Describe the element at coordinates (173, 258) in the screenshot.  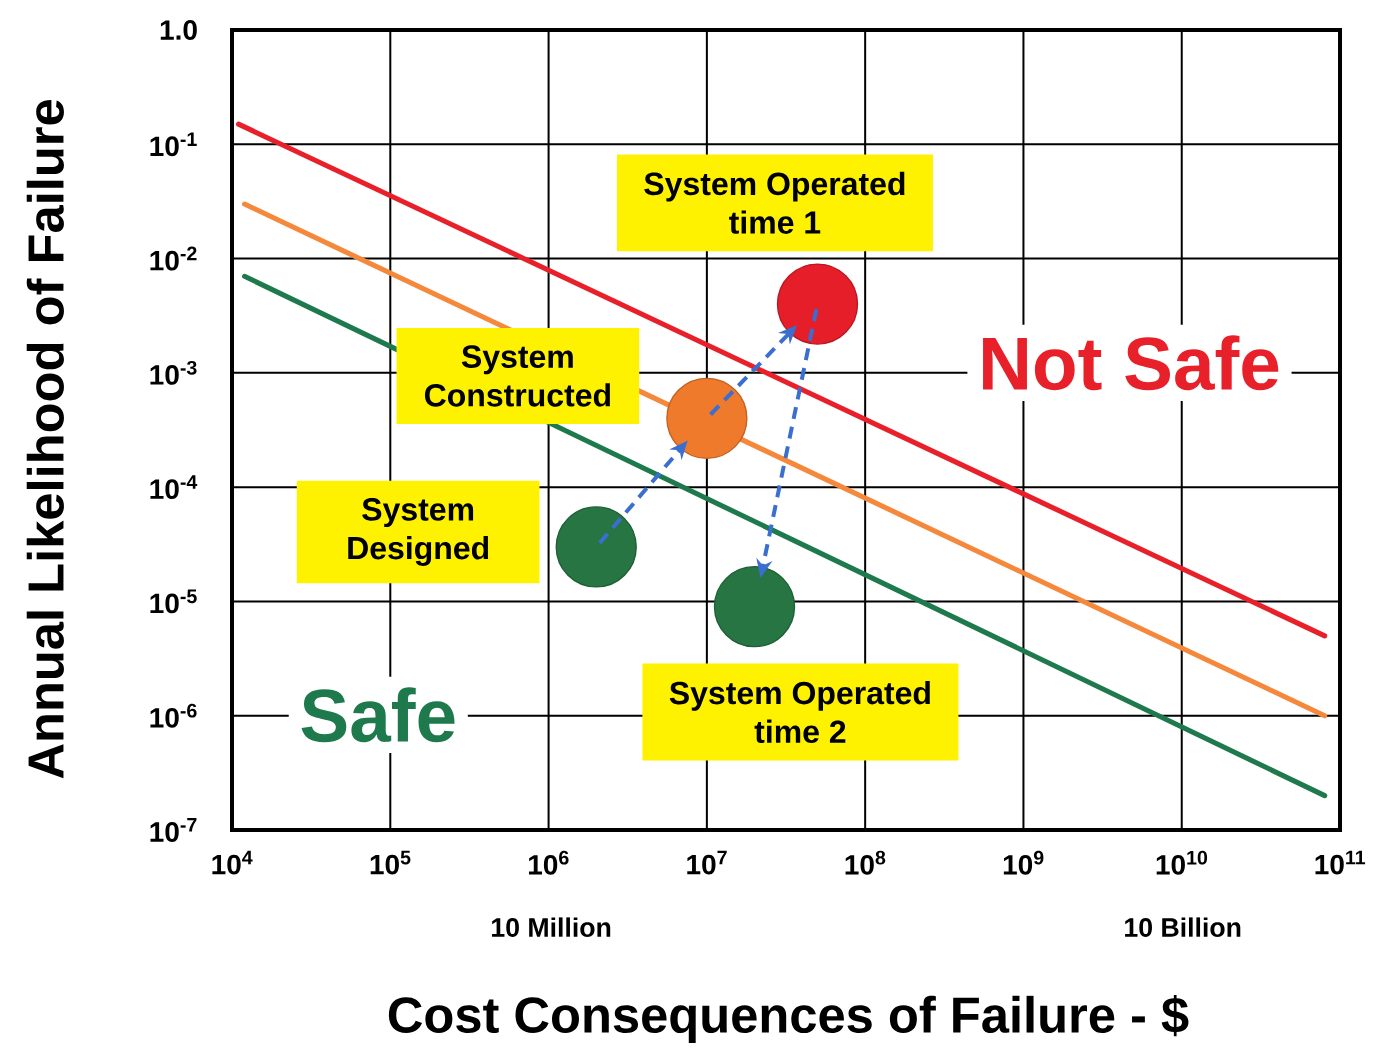
I see `y-tick-label: 10$^{-2}$` at that location.